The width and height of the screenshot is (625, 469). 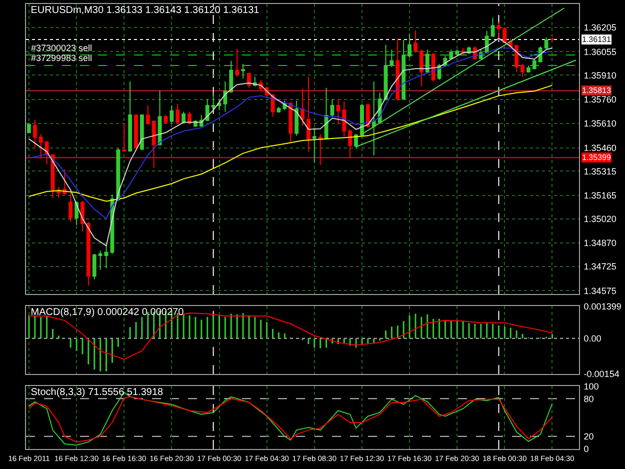 What do you see at coordinates (600, 99) in the screenshot?
I see `y-tick-label: 1.35760` at bounding box center [600, 99].